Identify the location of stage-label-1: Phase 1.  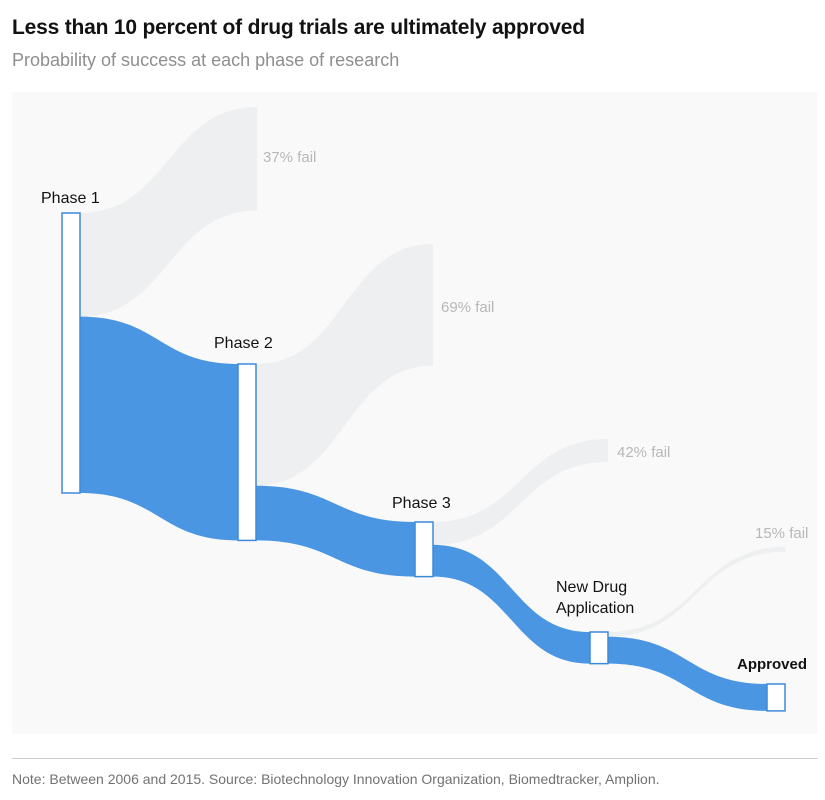
(70, 198).